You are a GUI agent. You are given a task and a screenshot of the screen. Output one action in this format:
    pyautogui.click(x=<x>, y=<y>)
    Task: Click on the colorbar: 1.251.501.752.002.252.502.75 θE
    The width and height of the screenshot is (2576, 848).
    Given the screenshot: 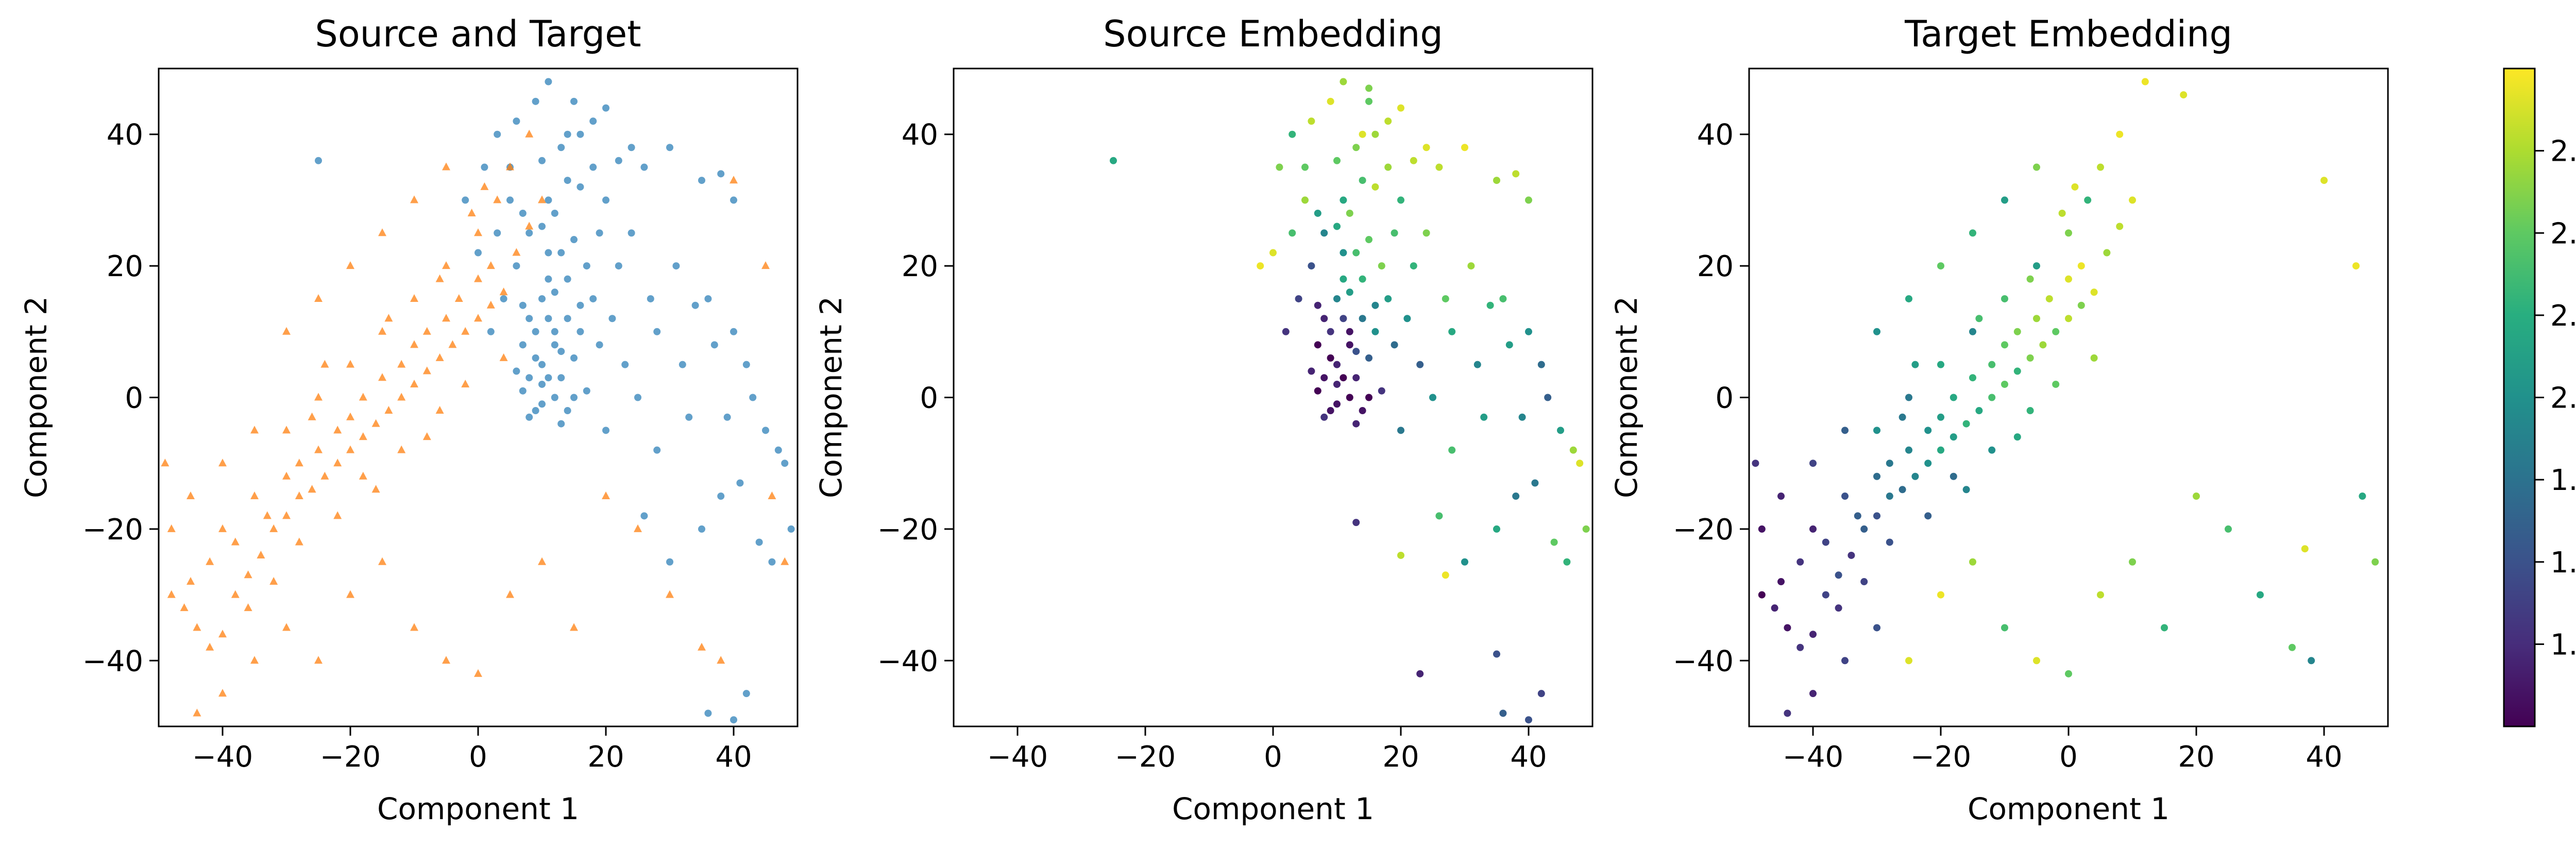 What is the action you would take?
    pyautogui.click(x=2539, y=397)
    